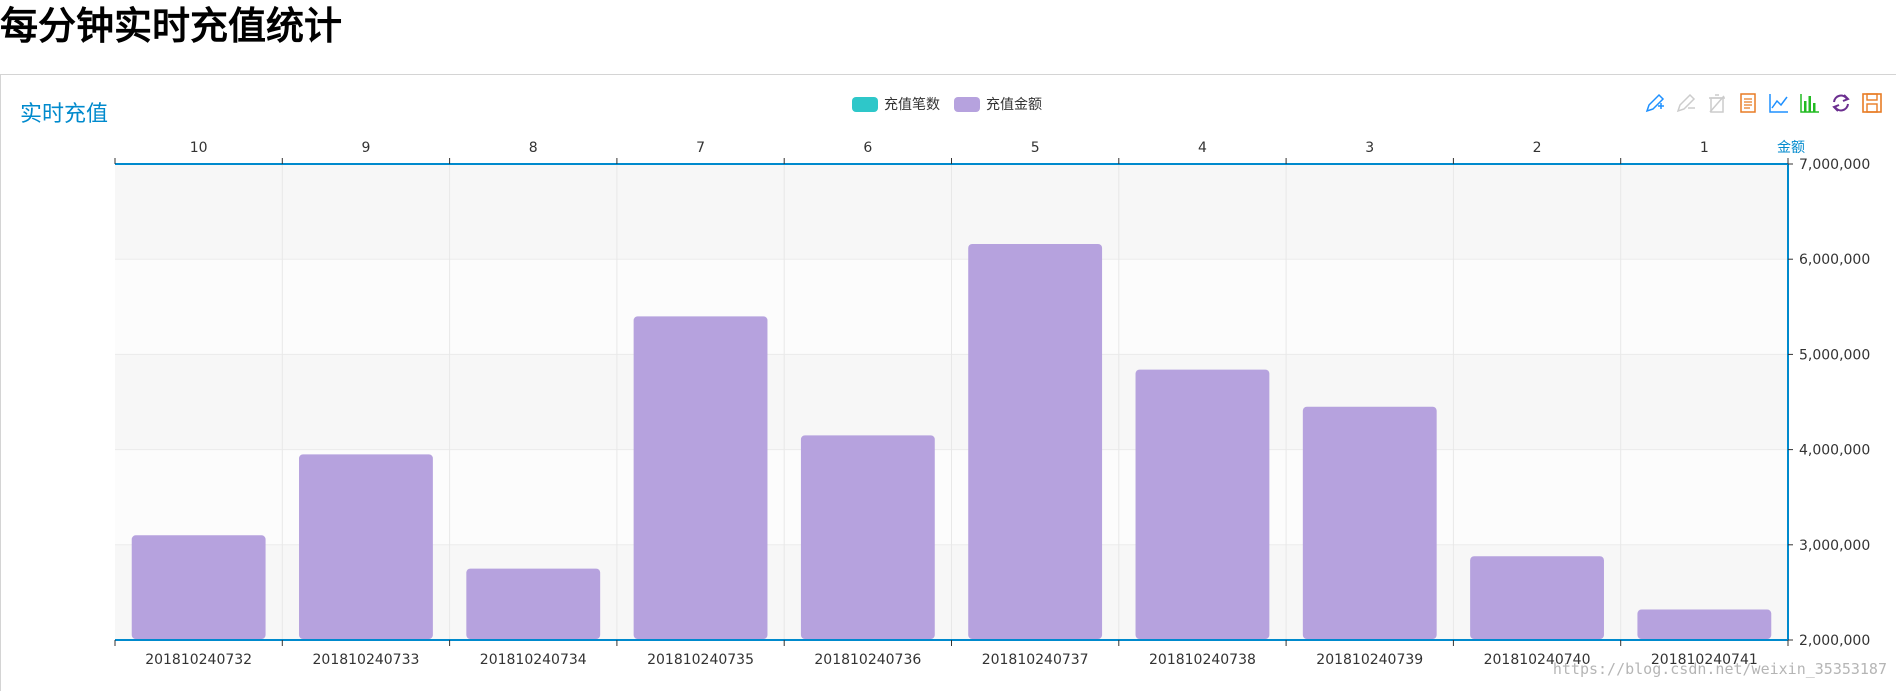 The width and height of the screenshot is (1897, 692). What do you see at coordinates (1834, 546) in the screenshot?
I see `y-tick-label: 3,000,000` at bounding box center [1834, 546].